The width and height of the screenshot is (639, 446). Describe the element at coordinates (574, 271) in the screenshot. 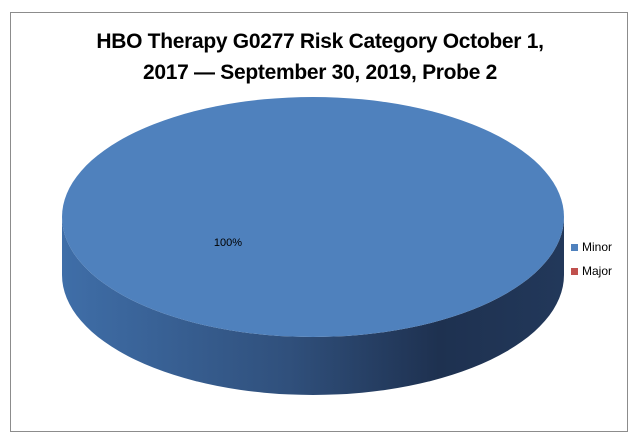

I see `legend-swatch-major` at that location.